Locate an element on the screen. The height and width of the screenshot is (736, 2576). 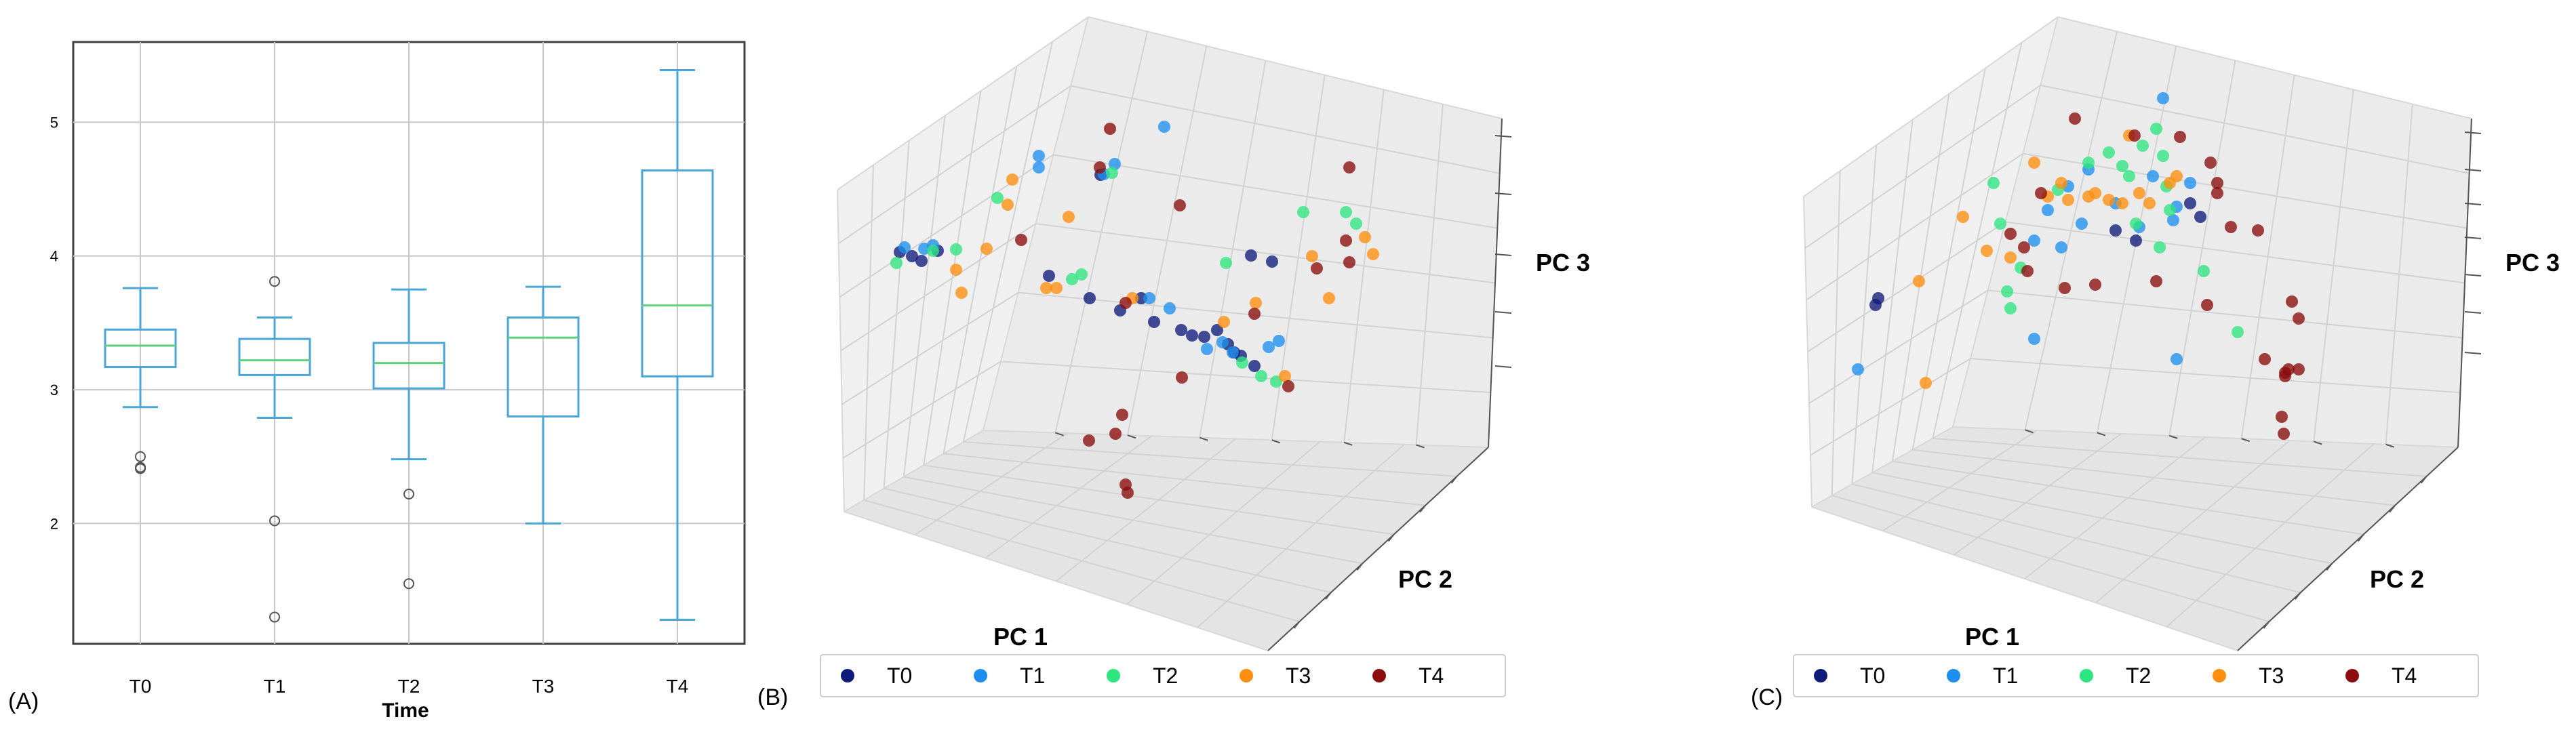
axis-spine-y is located at coordinates (1496, 283).